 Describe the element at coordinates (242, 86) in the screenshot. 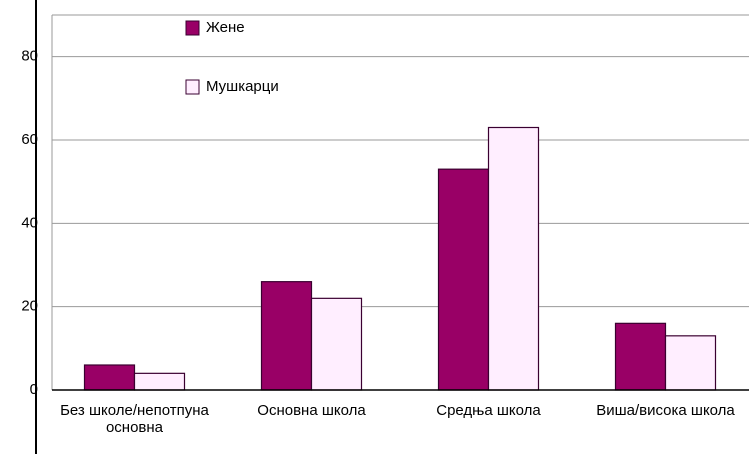

I see `legend-label: Мушкарци` at that location.